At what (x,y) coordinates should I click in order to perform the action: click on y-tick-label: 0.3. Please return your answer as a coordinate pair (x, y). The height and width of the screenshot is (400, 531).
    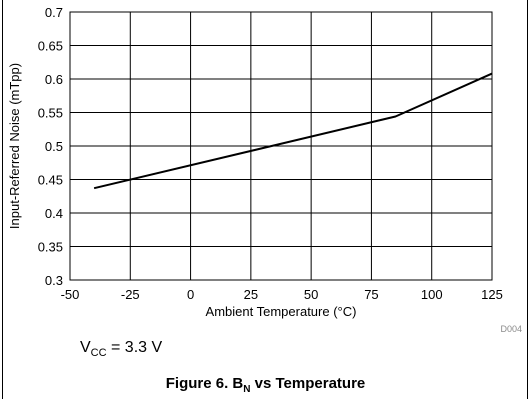
    Looking at the image, I should click on (54, 280).